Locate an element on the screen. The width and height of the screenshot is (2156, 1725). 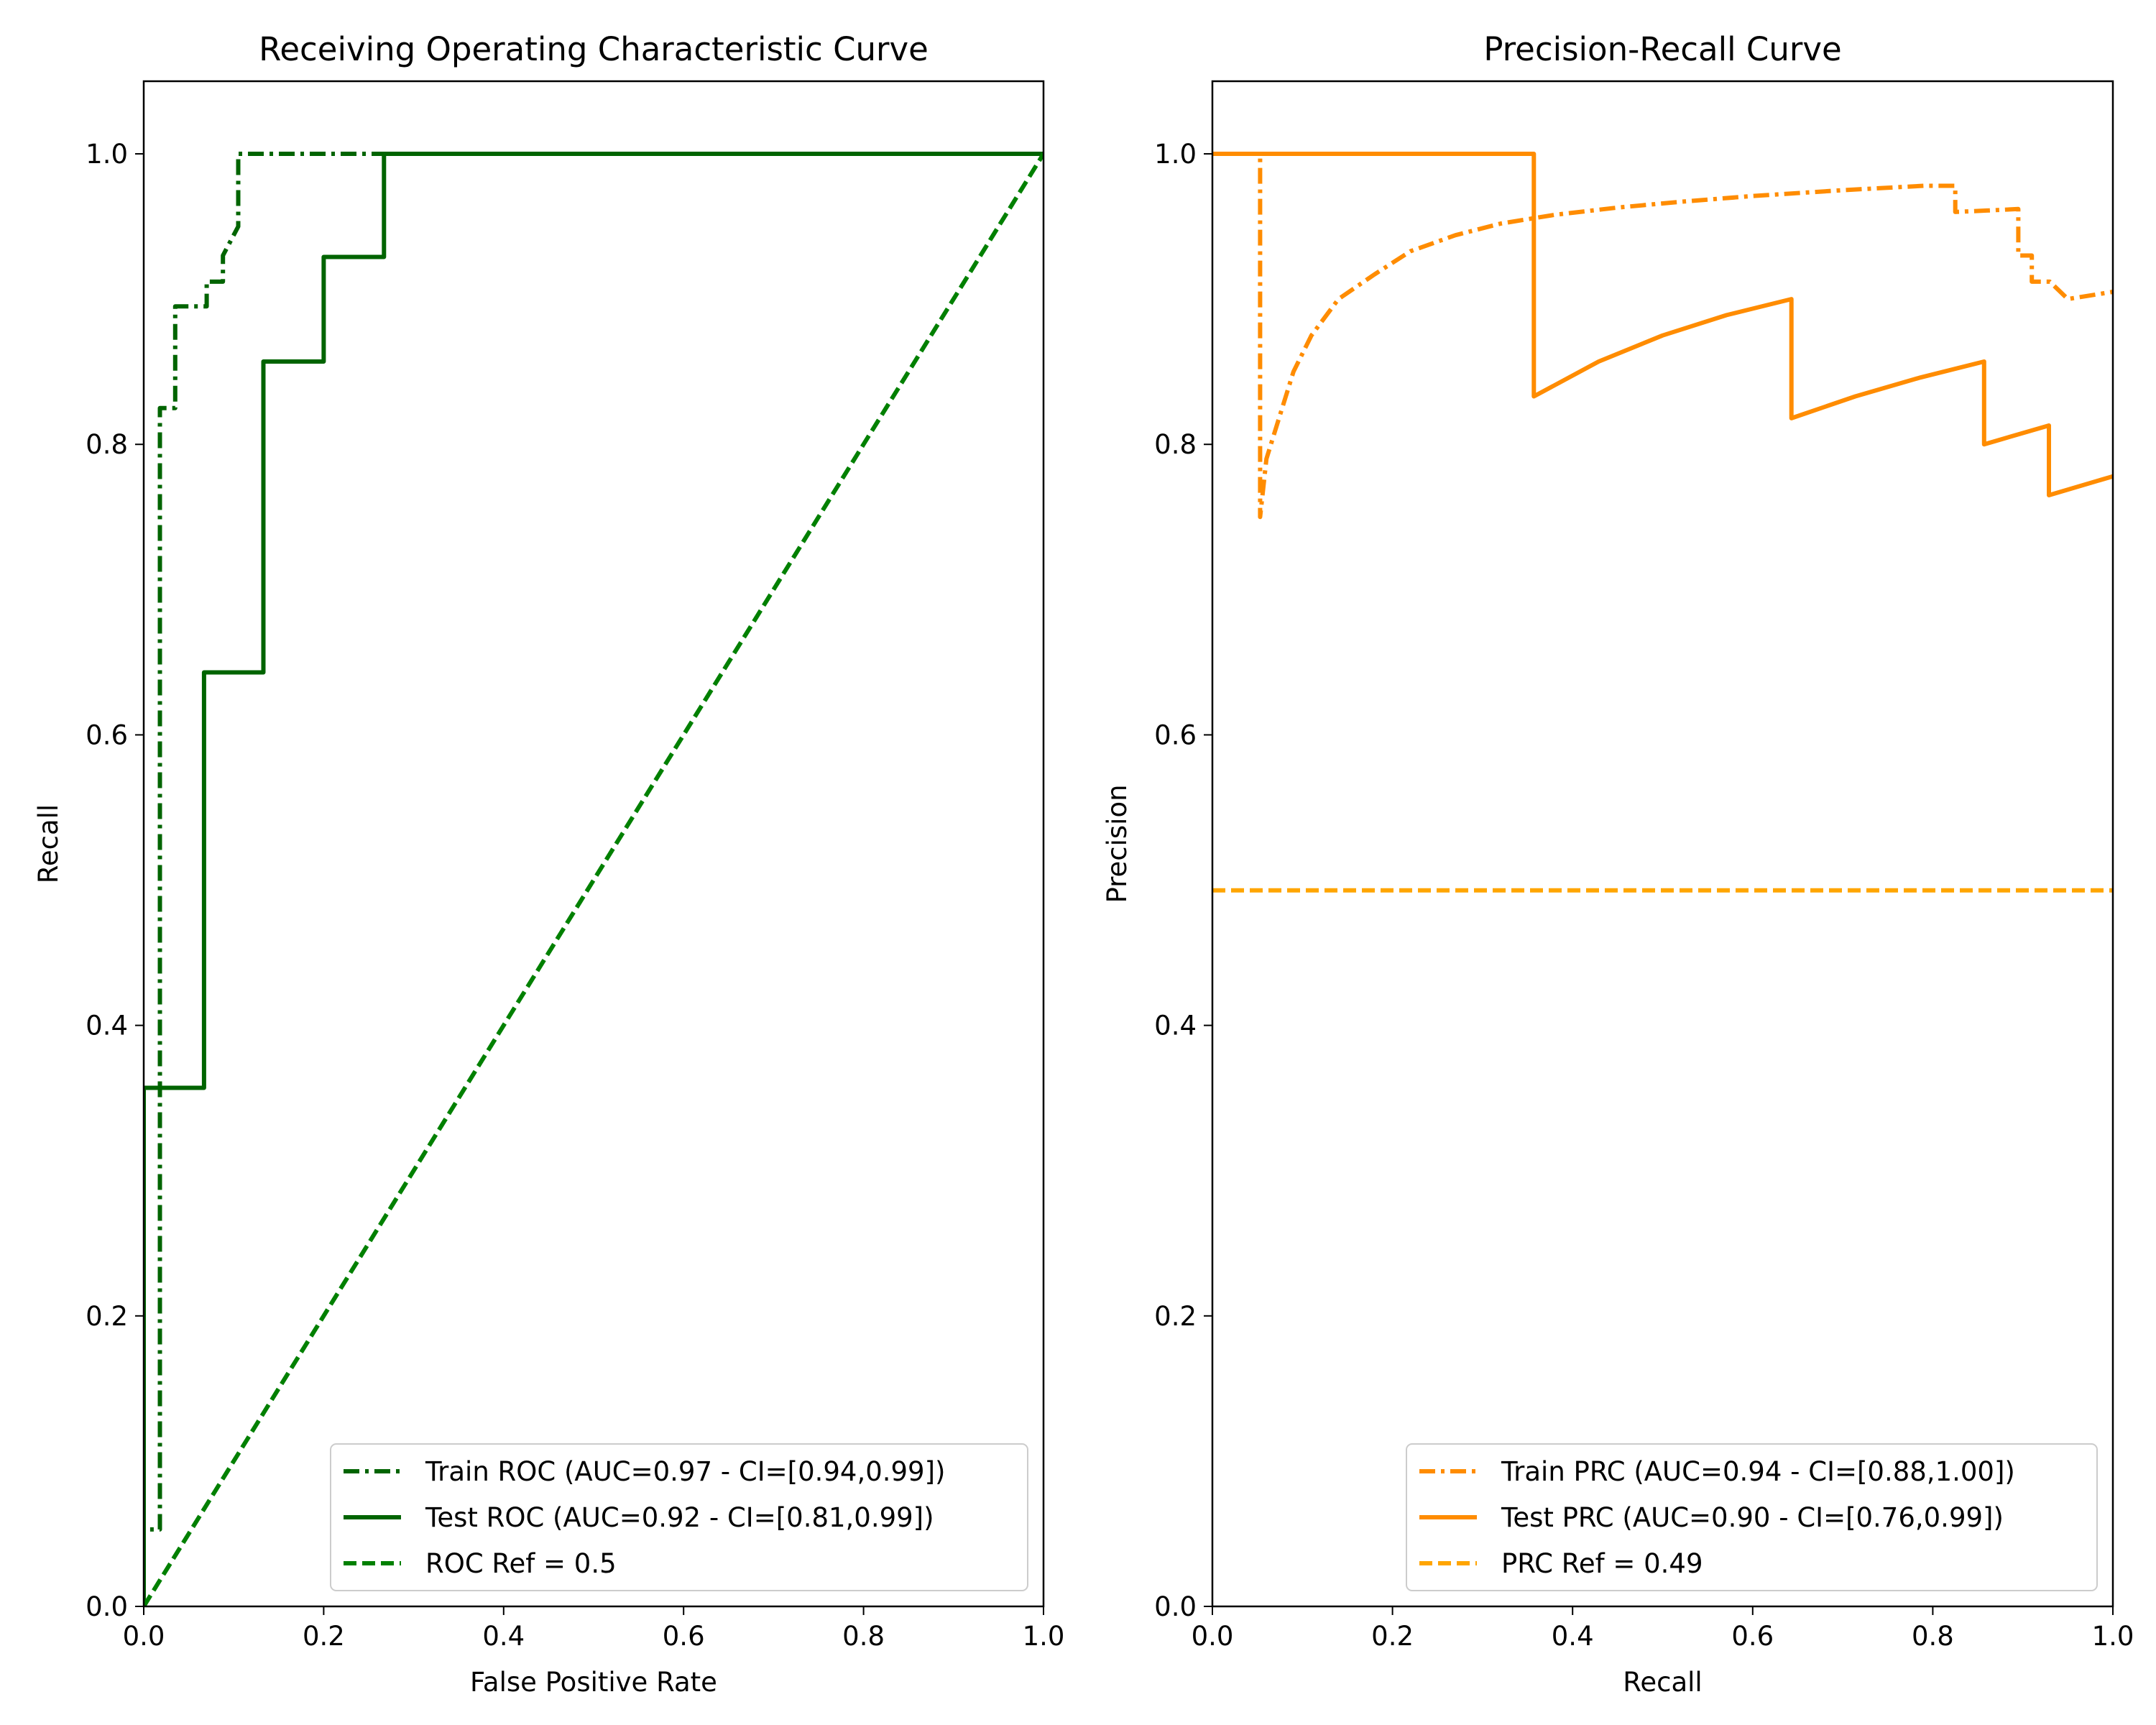
roc-x-tick-label: 0.6 is located at coordinates (684, 1636).